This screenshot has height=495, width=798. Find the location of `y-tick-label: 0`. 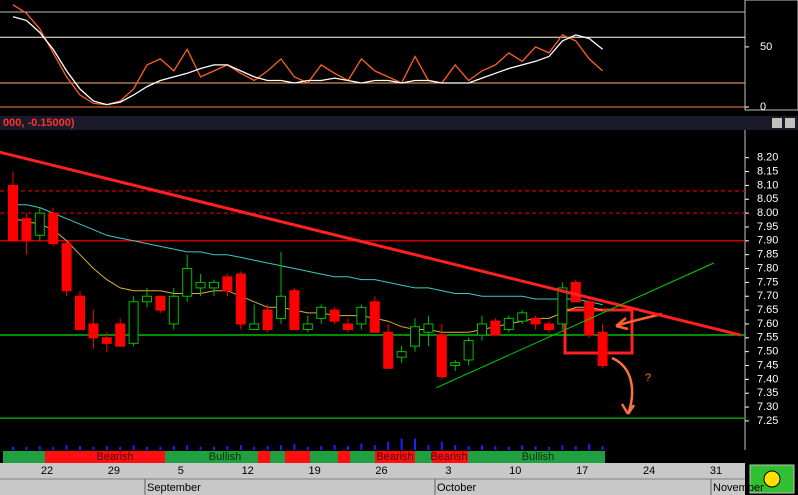

y-tick-label: 0 is located at coordinates (763, 107).